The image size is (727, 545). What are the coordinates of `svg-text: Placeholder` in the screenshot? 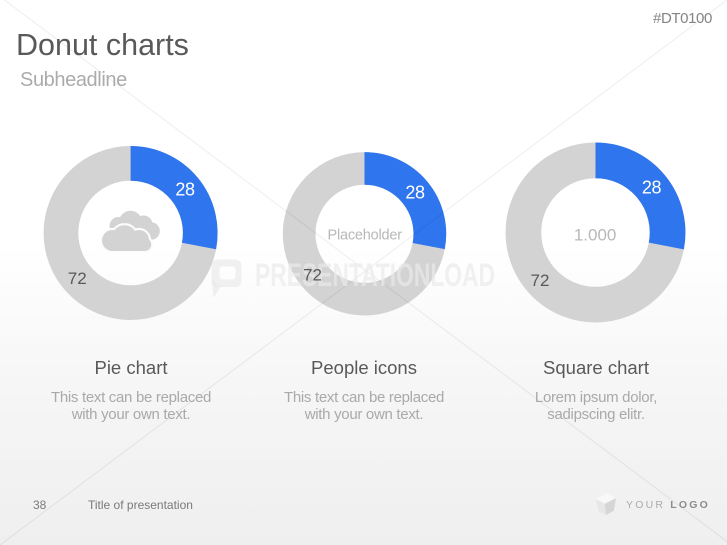 It's located at (365, 236).